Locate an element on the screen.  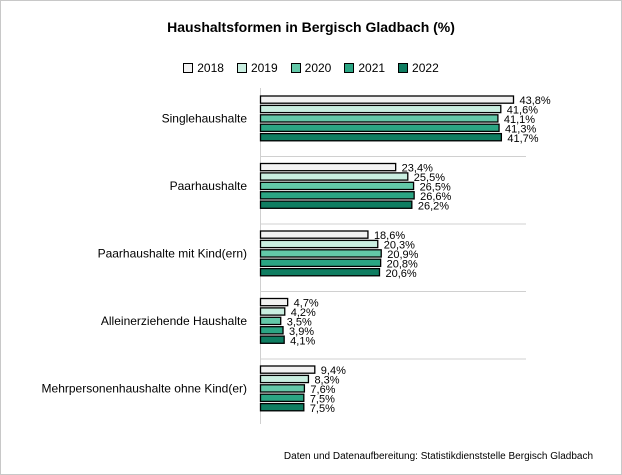
data-label: 23,4% is located at coordinates (417, 169).